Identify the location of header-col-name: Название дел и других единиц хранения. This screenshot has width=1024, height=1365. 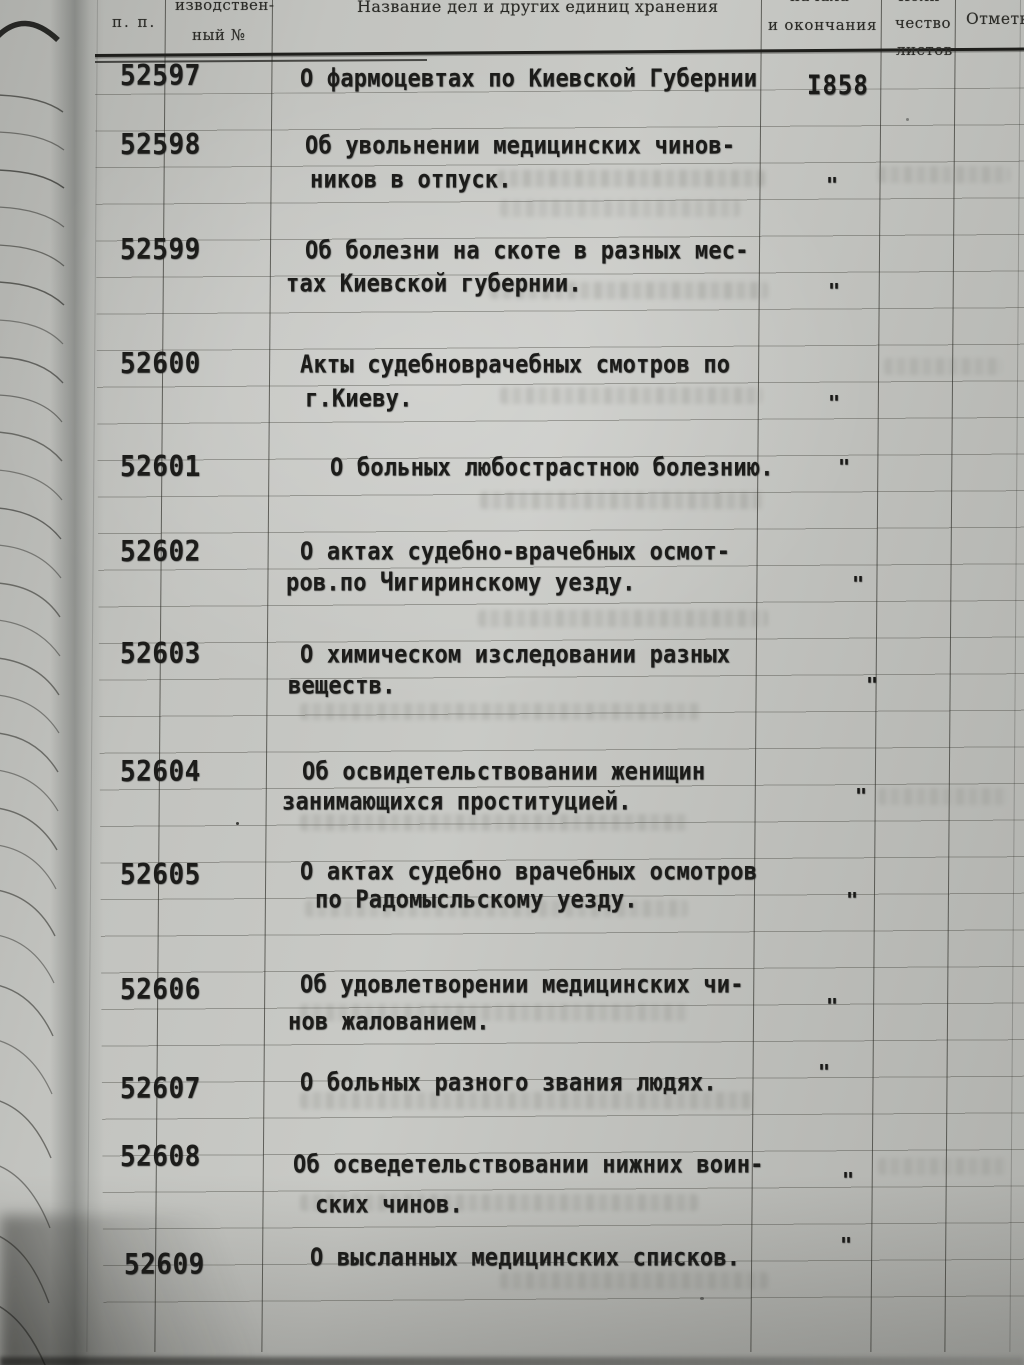
(538, 8).